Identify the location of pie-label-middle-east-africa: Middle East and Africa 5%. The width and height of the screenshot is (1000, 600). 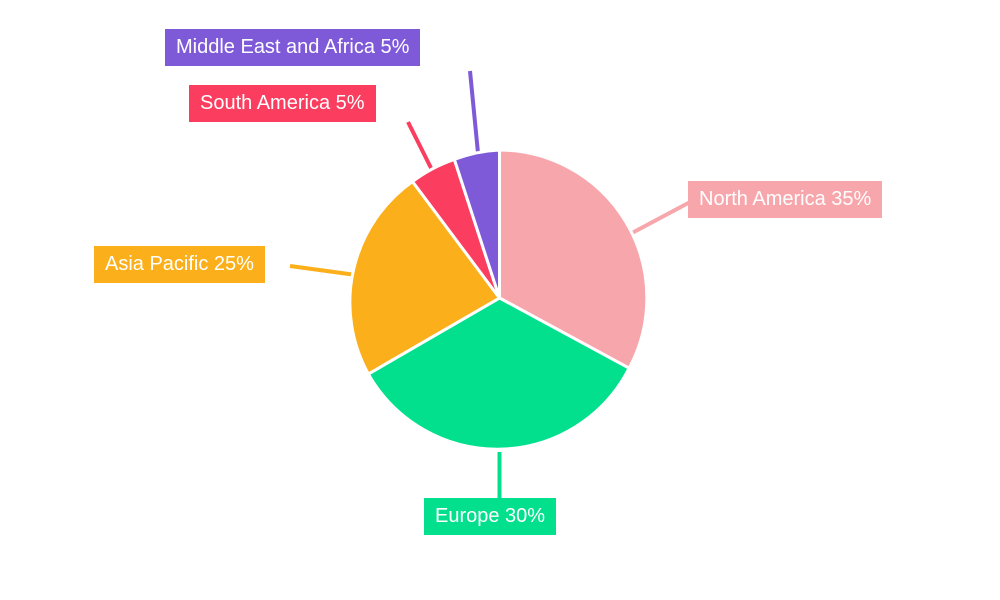
(293, 47).